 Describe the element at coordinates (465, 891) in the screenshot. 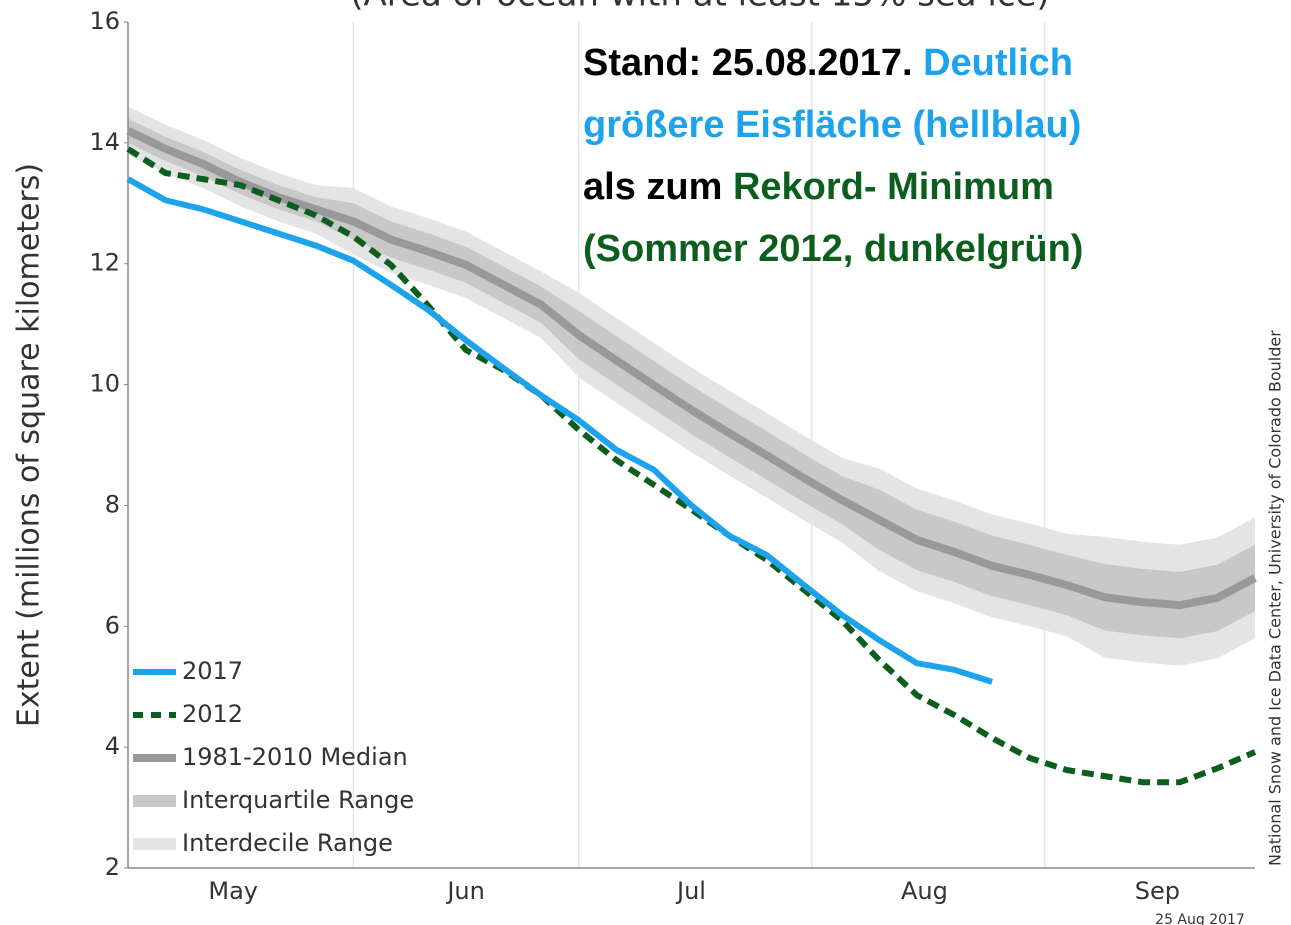

I see `x-tick-label: Jun` at that location.